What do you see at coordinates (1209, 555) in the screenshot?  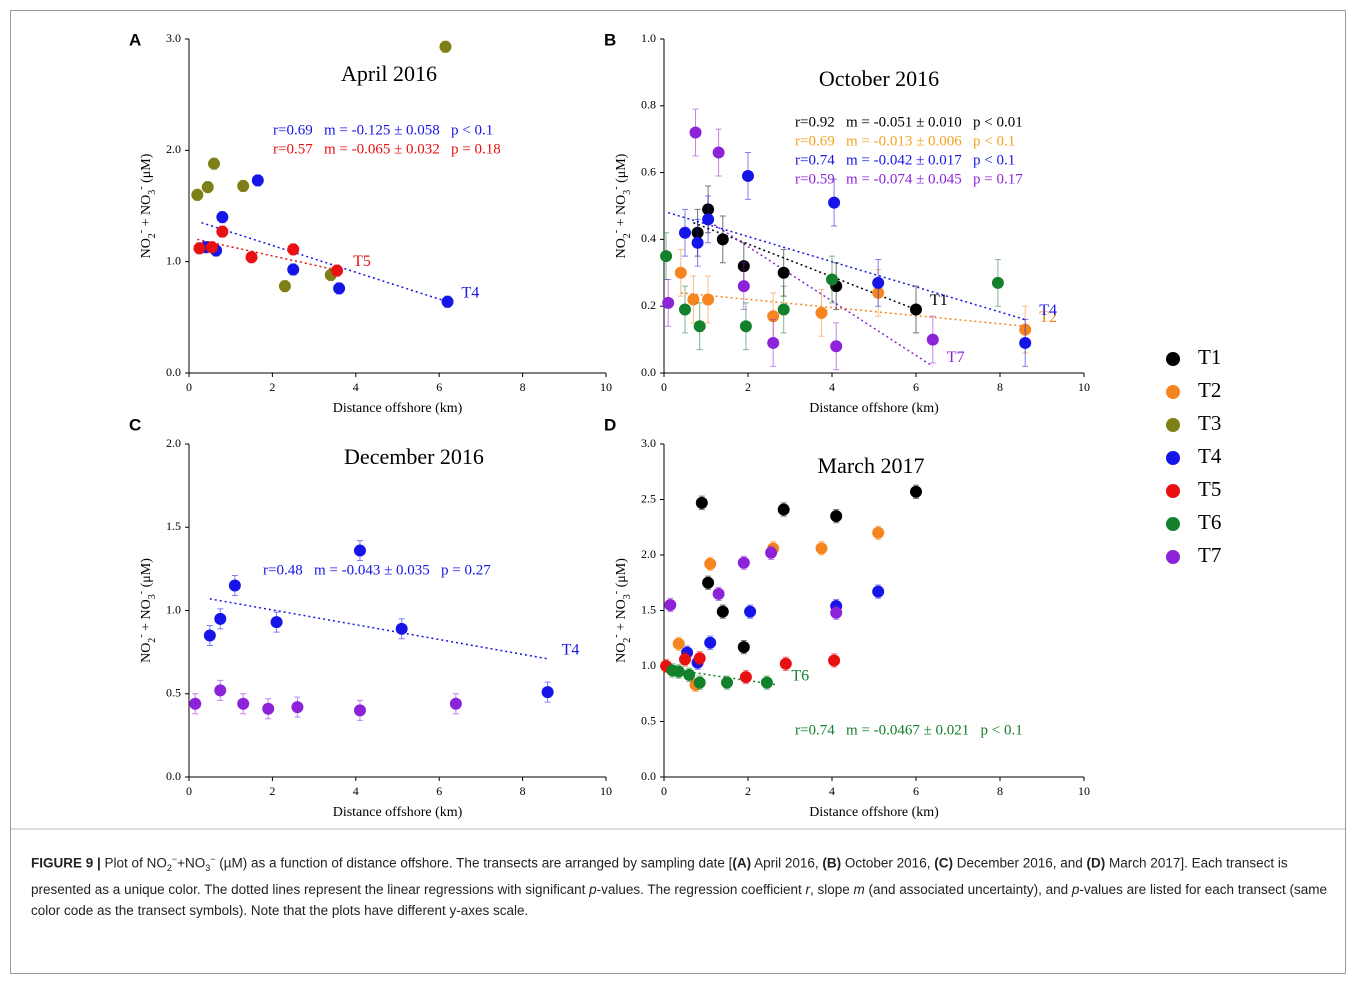 I see `legend-label: T7` at bounding box center [1209, 555].